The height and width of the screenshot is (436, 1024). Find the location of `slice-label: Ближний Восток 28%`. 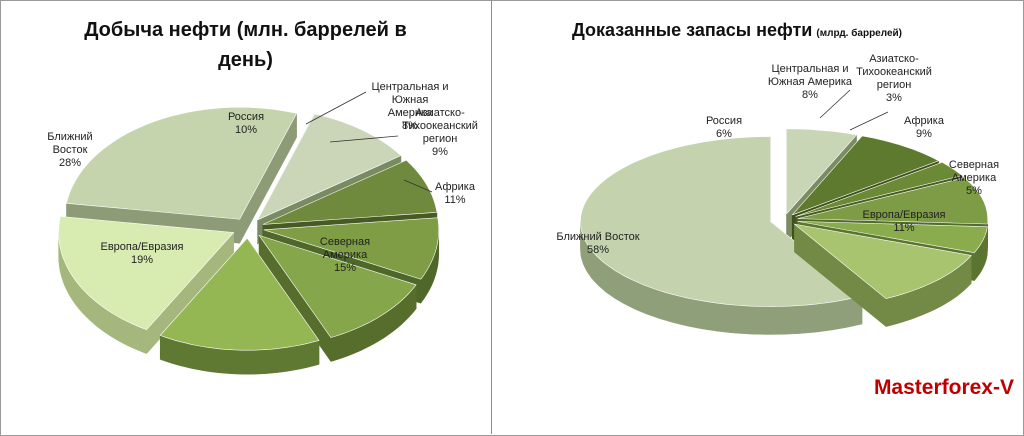

slice-label: Ближний Восток 28% is located at coordinates (69, 150).